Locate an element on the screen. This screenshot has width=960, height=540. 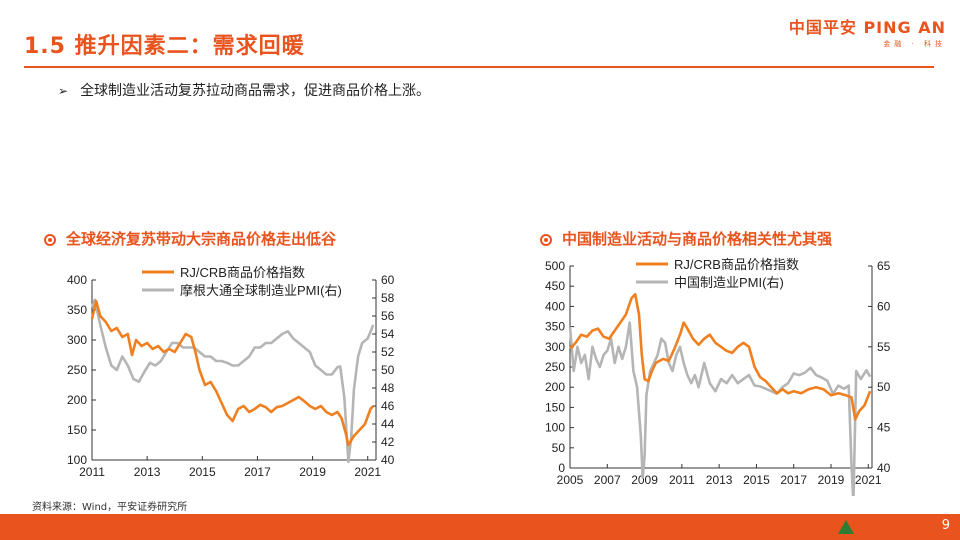
title-bar: 1.5 推升因素二：需求回暖 is located at coordinates (480, 44).